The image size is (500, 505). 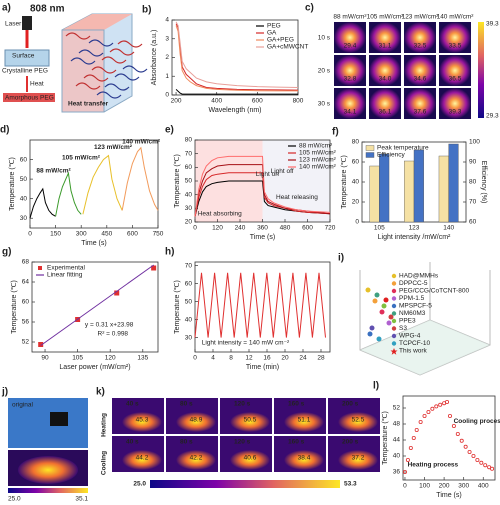 What do you see at coordinates (23, 56) in the screenshot?
I see `label: Surface` at bounding box center [23, 56].